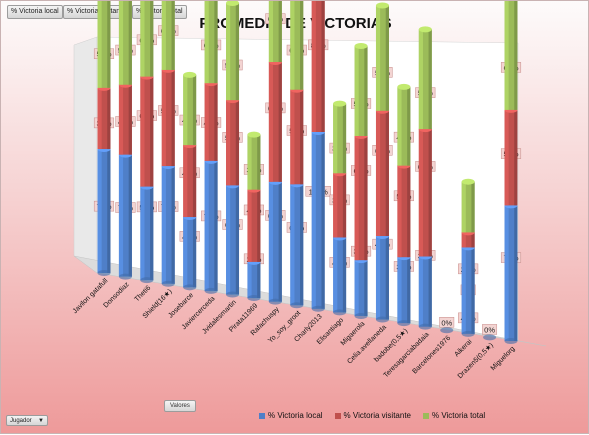  Describe the element at coordinates (85, 155) in the screenshot. I see `side-wall` at that location.